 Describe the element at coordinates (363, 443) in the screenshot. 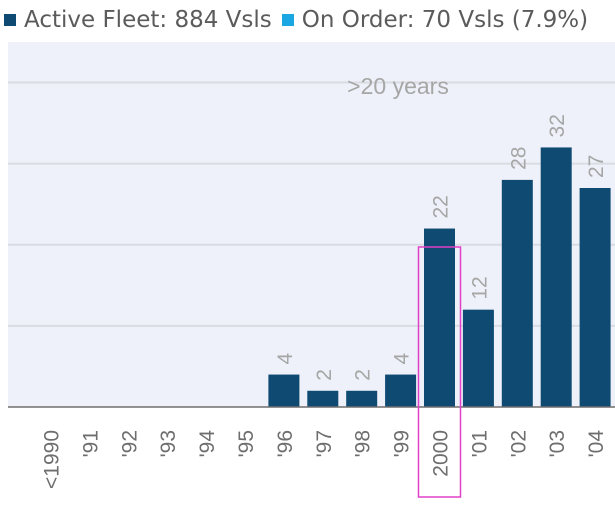

I see `x-tick-label: '98` at that location.